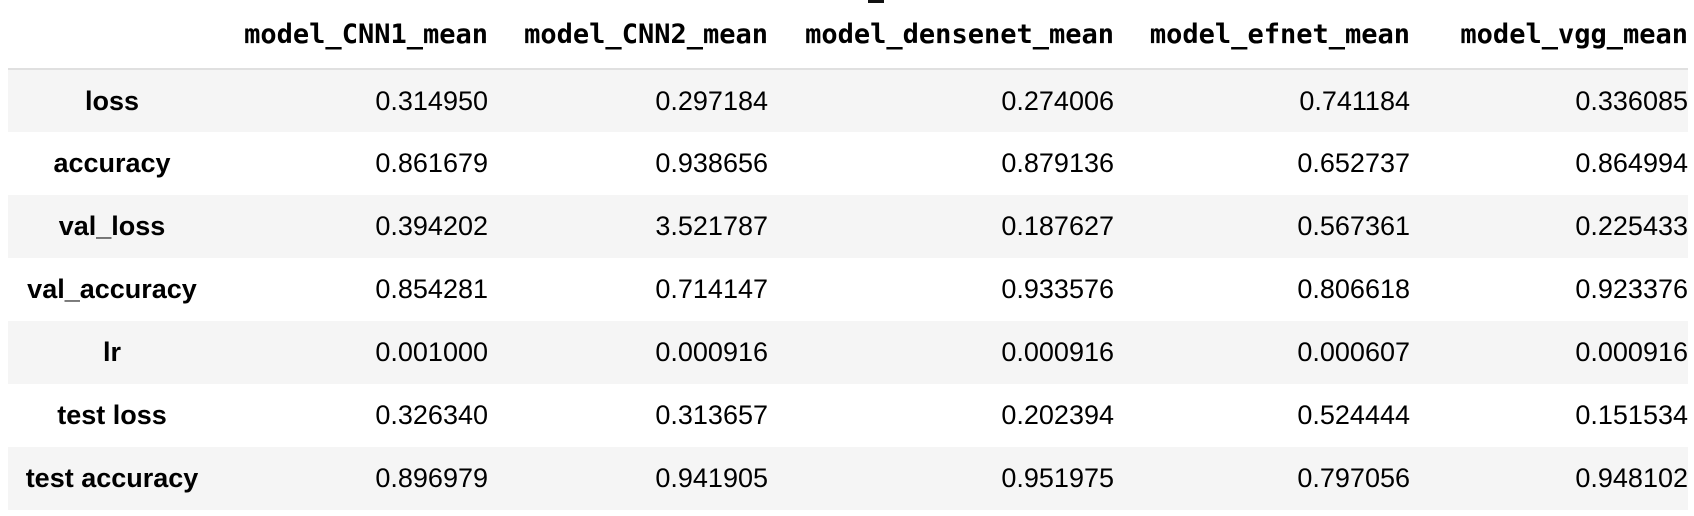  Describe the element at coordinates (941, 35) in the screenshot. I see `column-header: model_densenet_mean` at that location.